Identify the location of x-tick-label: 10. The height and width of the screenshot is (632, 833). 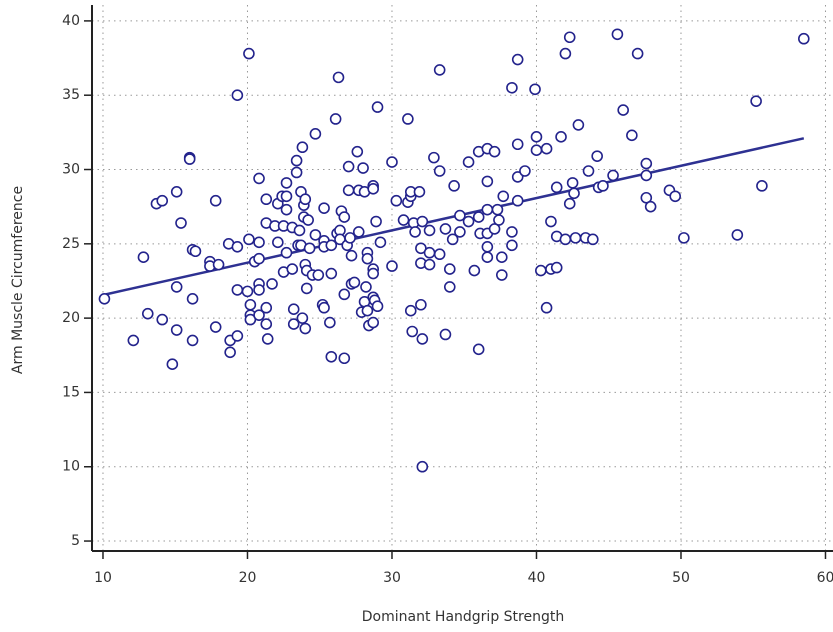
(103, 578).